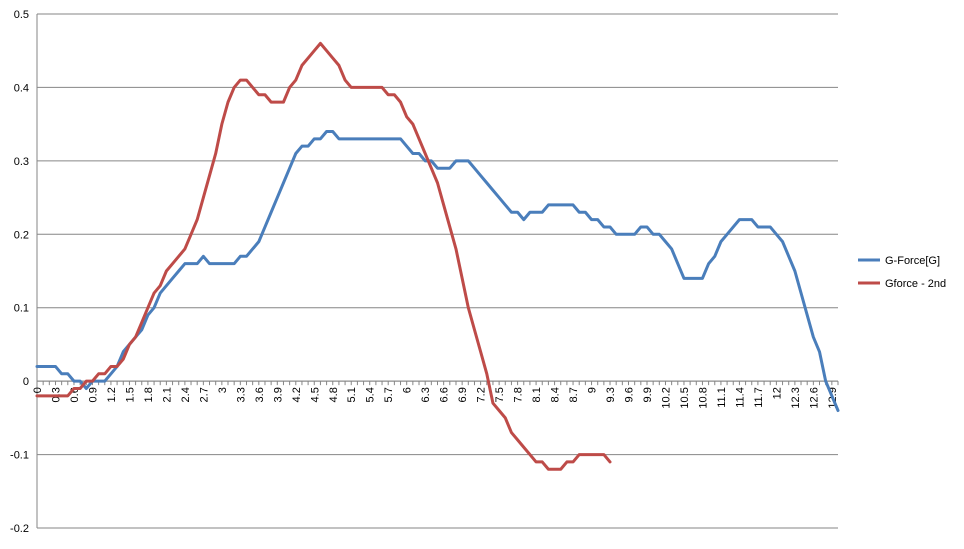  What do you see at coordinates (648, 394) in the screenshot?
I see `x-tick-label: 9.9` at bounding box center [648, 394].